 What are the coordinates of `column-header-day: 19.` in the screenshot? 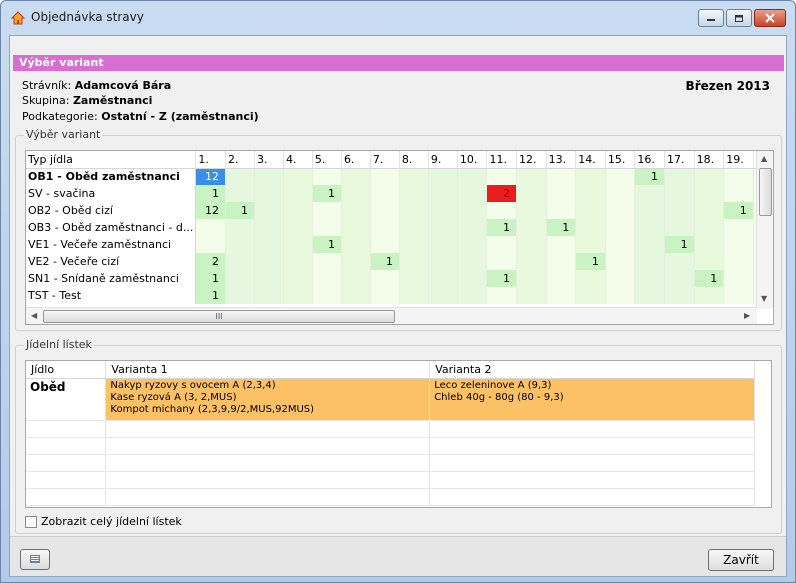 It's located at (738, 160).